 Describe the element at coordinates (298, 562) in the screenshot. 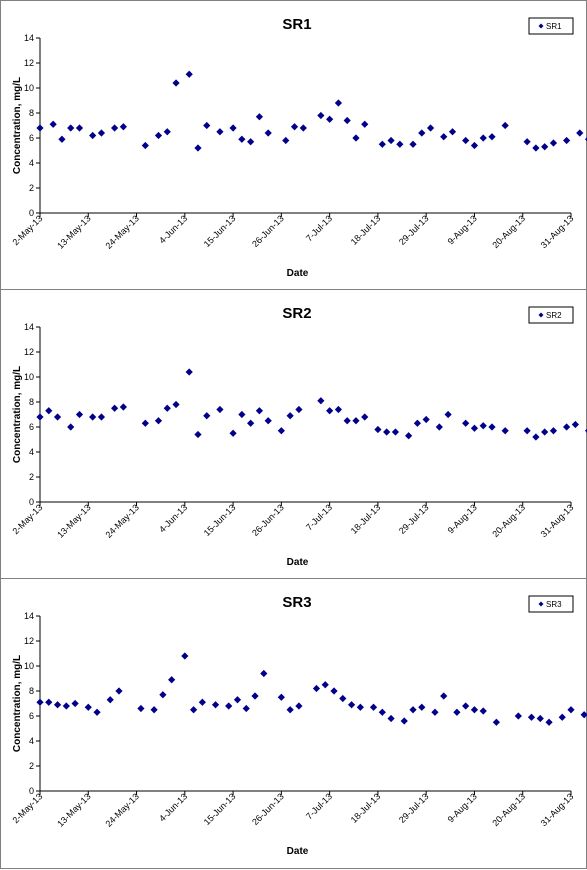

I see `x-axis-title: Date` at that location.